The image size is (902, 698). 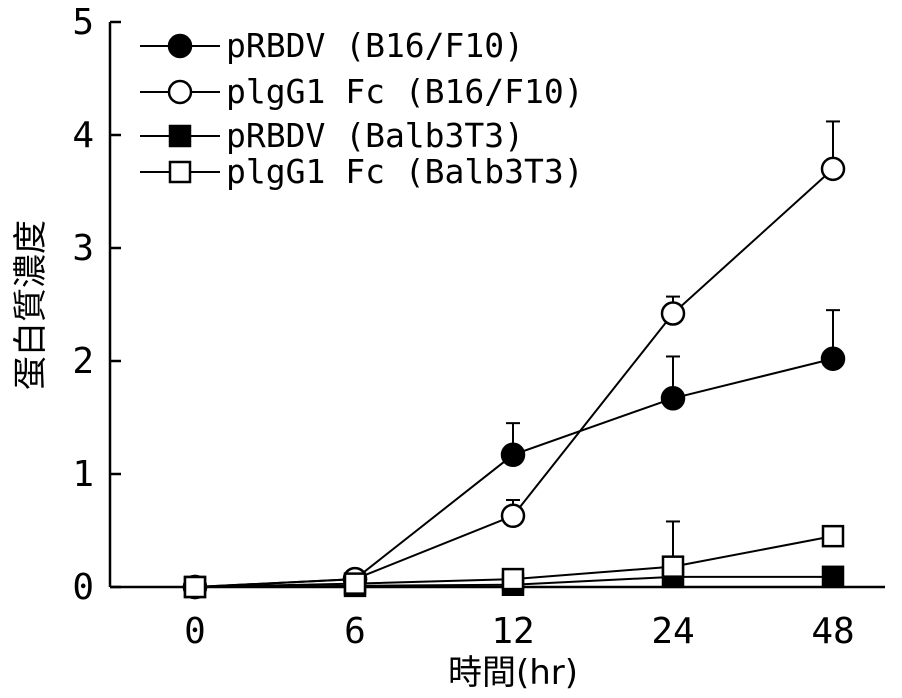 I want to click on legend-item: plgG1 Fc (B16/F10), so click(x=362, y=91).